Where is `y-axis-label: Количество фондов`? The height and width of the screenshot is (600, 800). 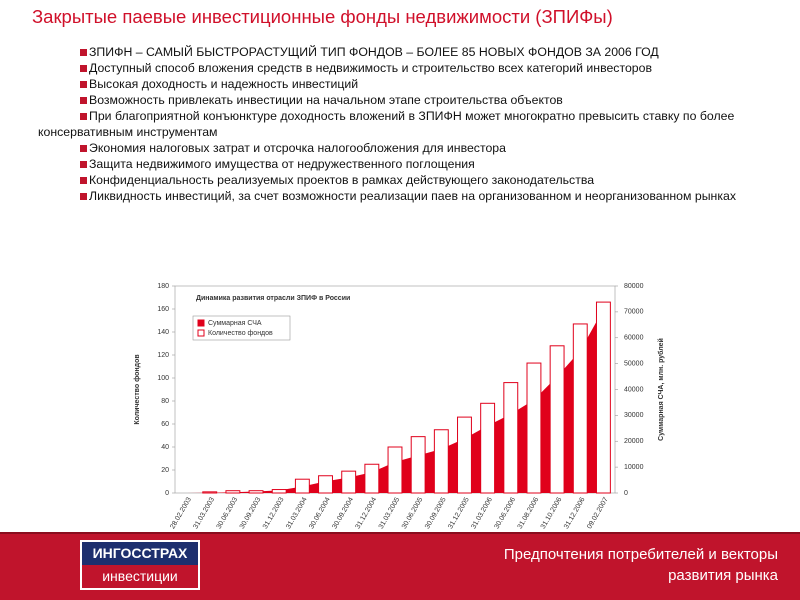 y-axis-label: Количество фондов is located at coordinates (137, 389).